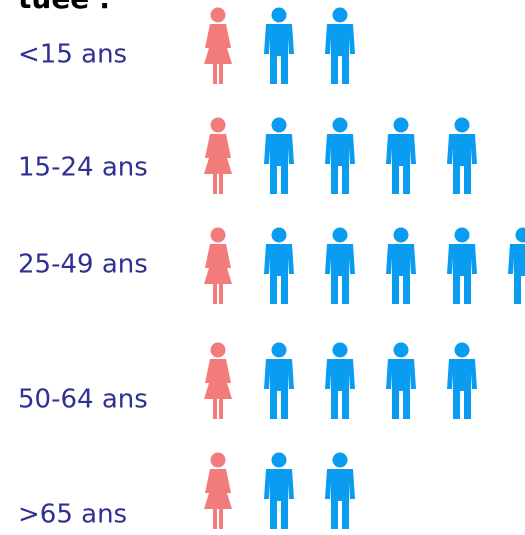 The height and width of the screenshot is (535, 525). What do you see at coordinates (83, 400) in the screenshot?
I see `category-label: 50-64 ans` at bounding box center [83, 400].